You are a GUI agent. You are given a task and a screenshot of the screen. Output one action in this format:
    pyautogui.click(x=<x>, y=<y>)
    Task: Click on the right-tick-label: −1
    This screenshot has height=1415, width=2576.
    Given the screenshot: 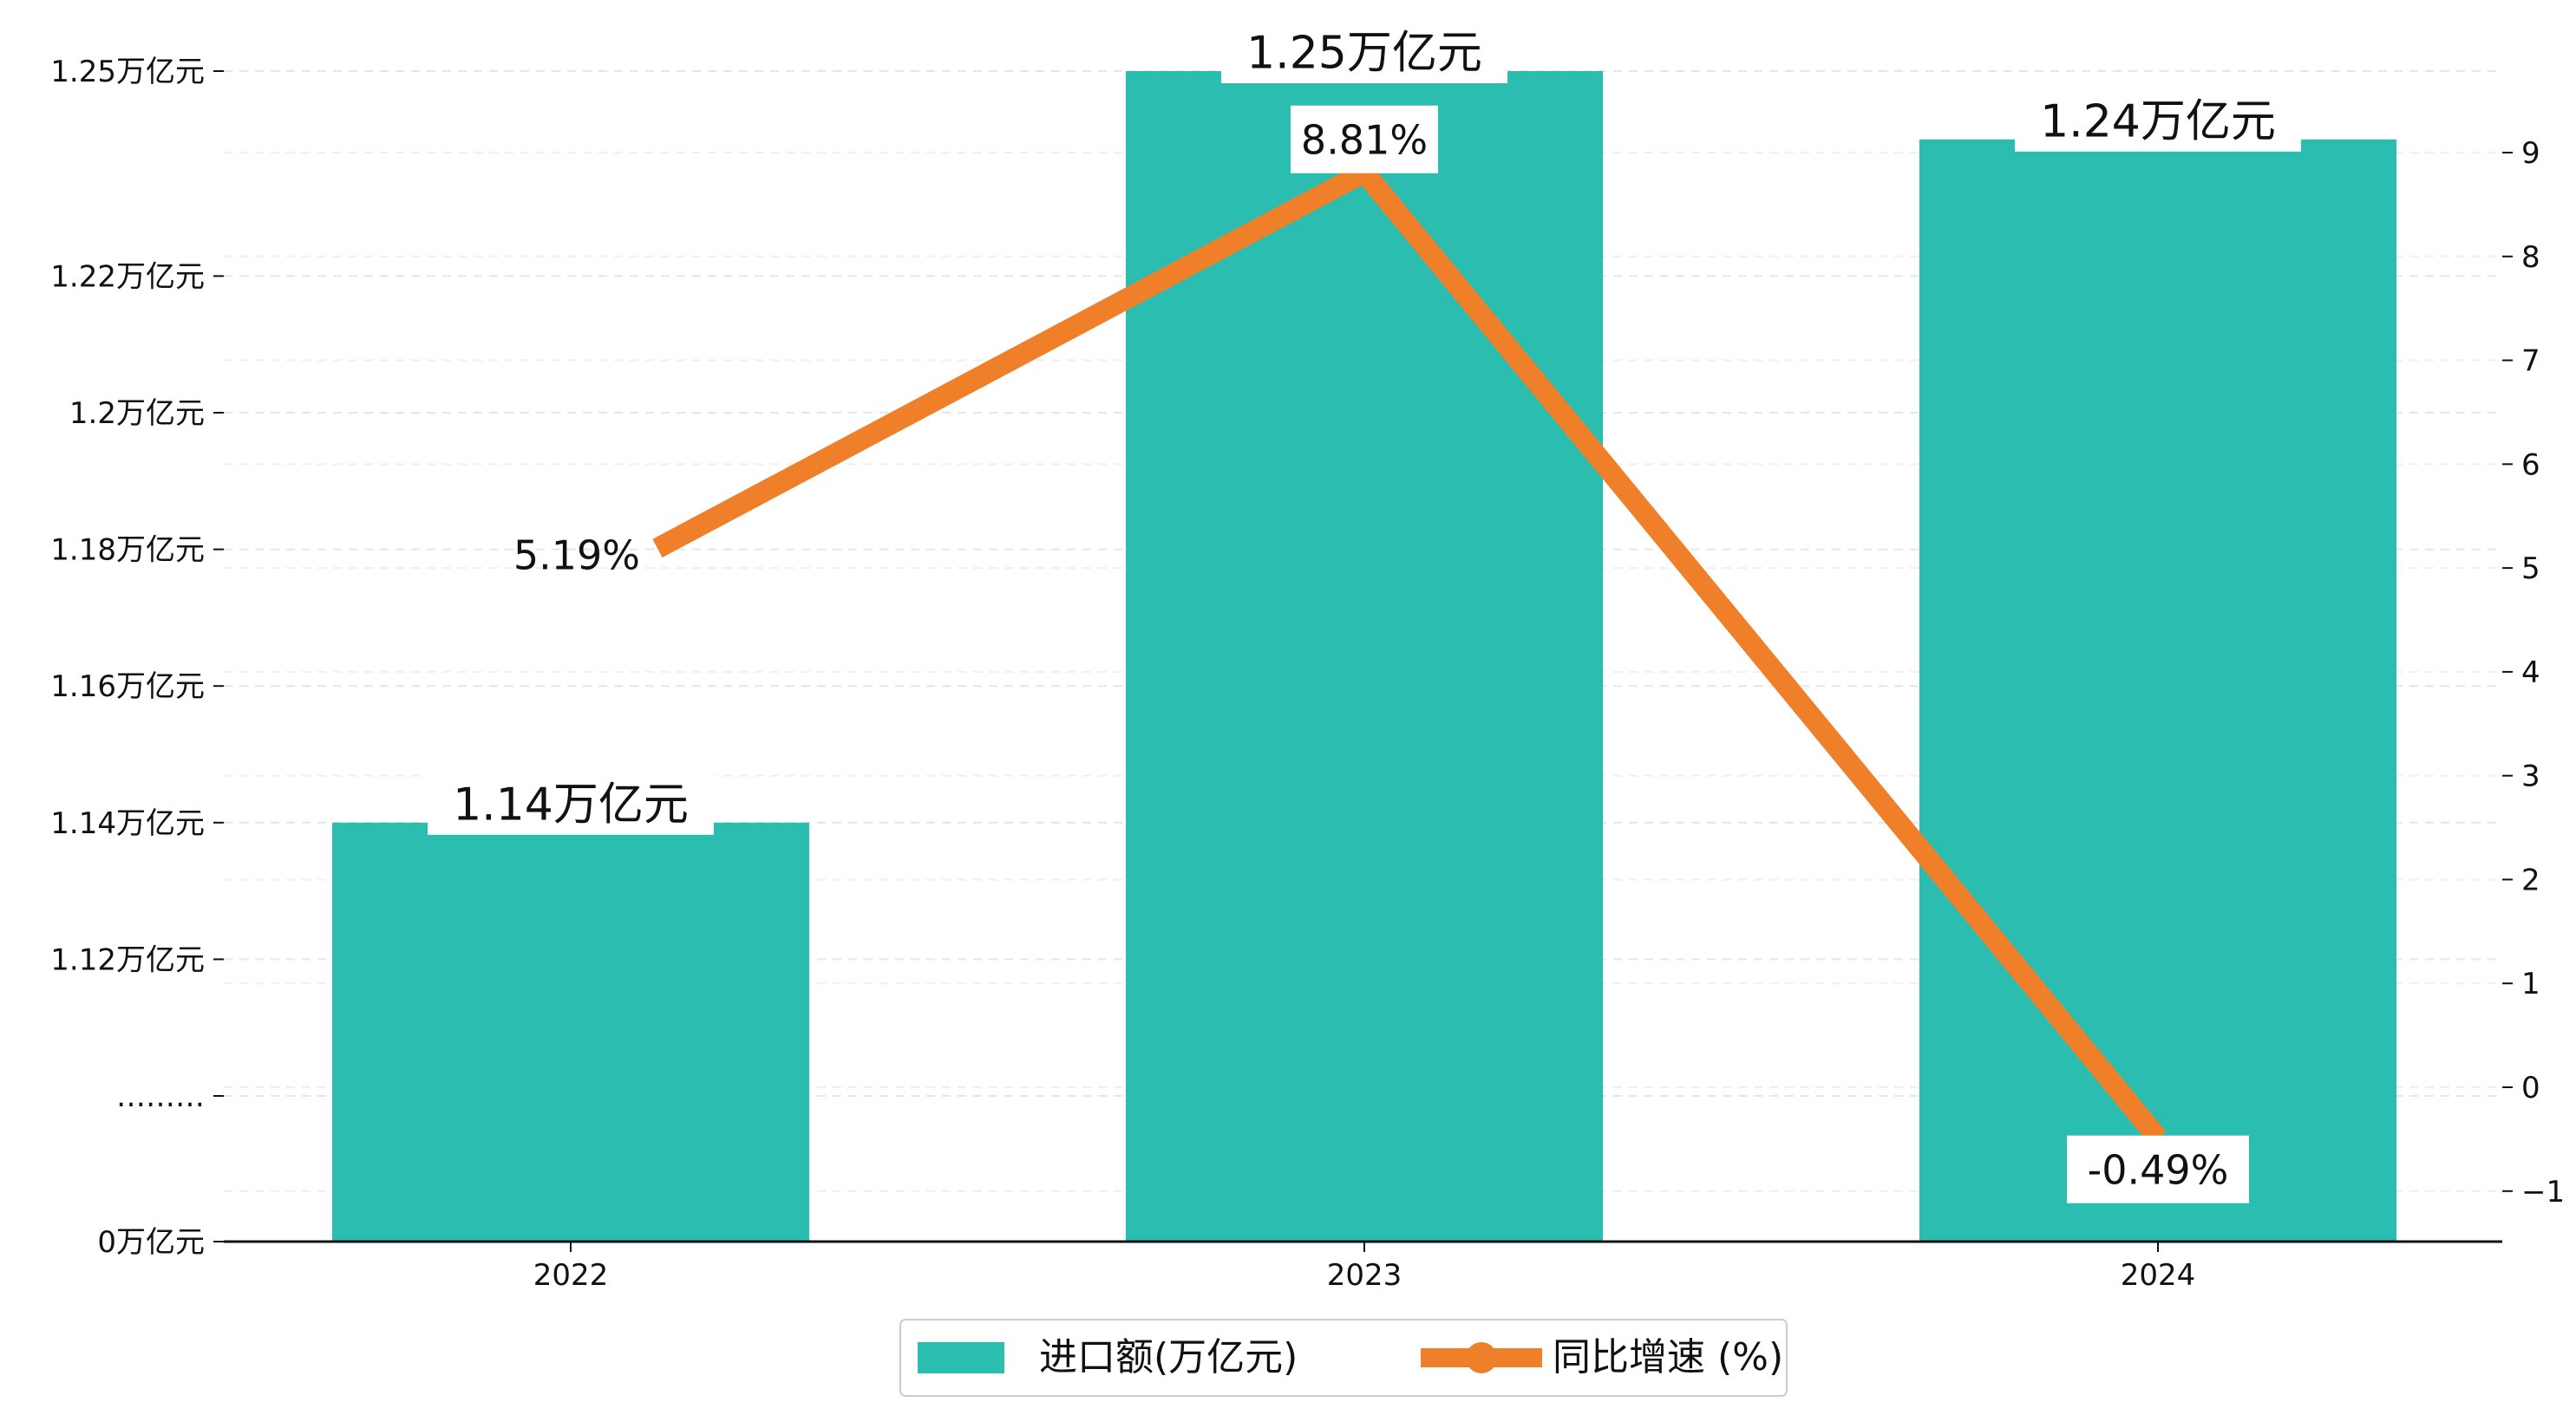 What is the action you would take?
    pyautogui.click(x=2543, y=1192)
    